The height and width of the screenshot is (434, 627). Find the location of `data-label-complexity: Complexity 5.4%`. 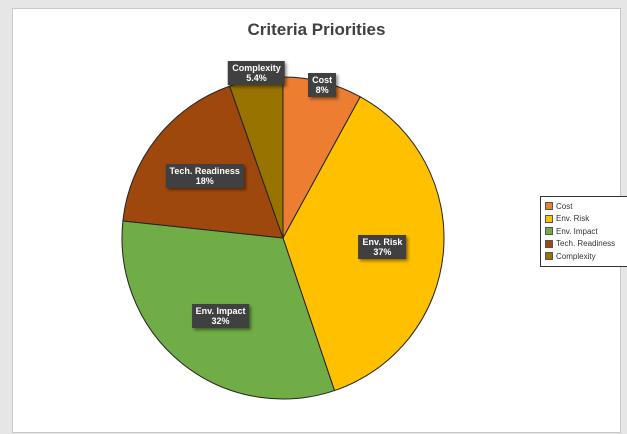

data-label-complexity: Complexity 5.4% is located at coordinates (256, 73).